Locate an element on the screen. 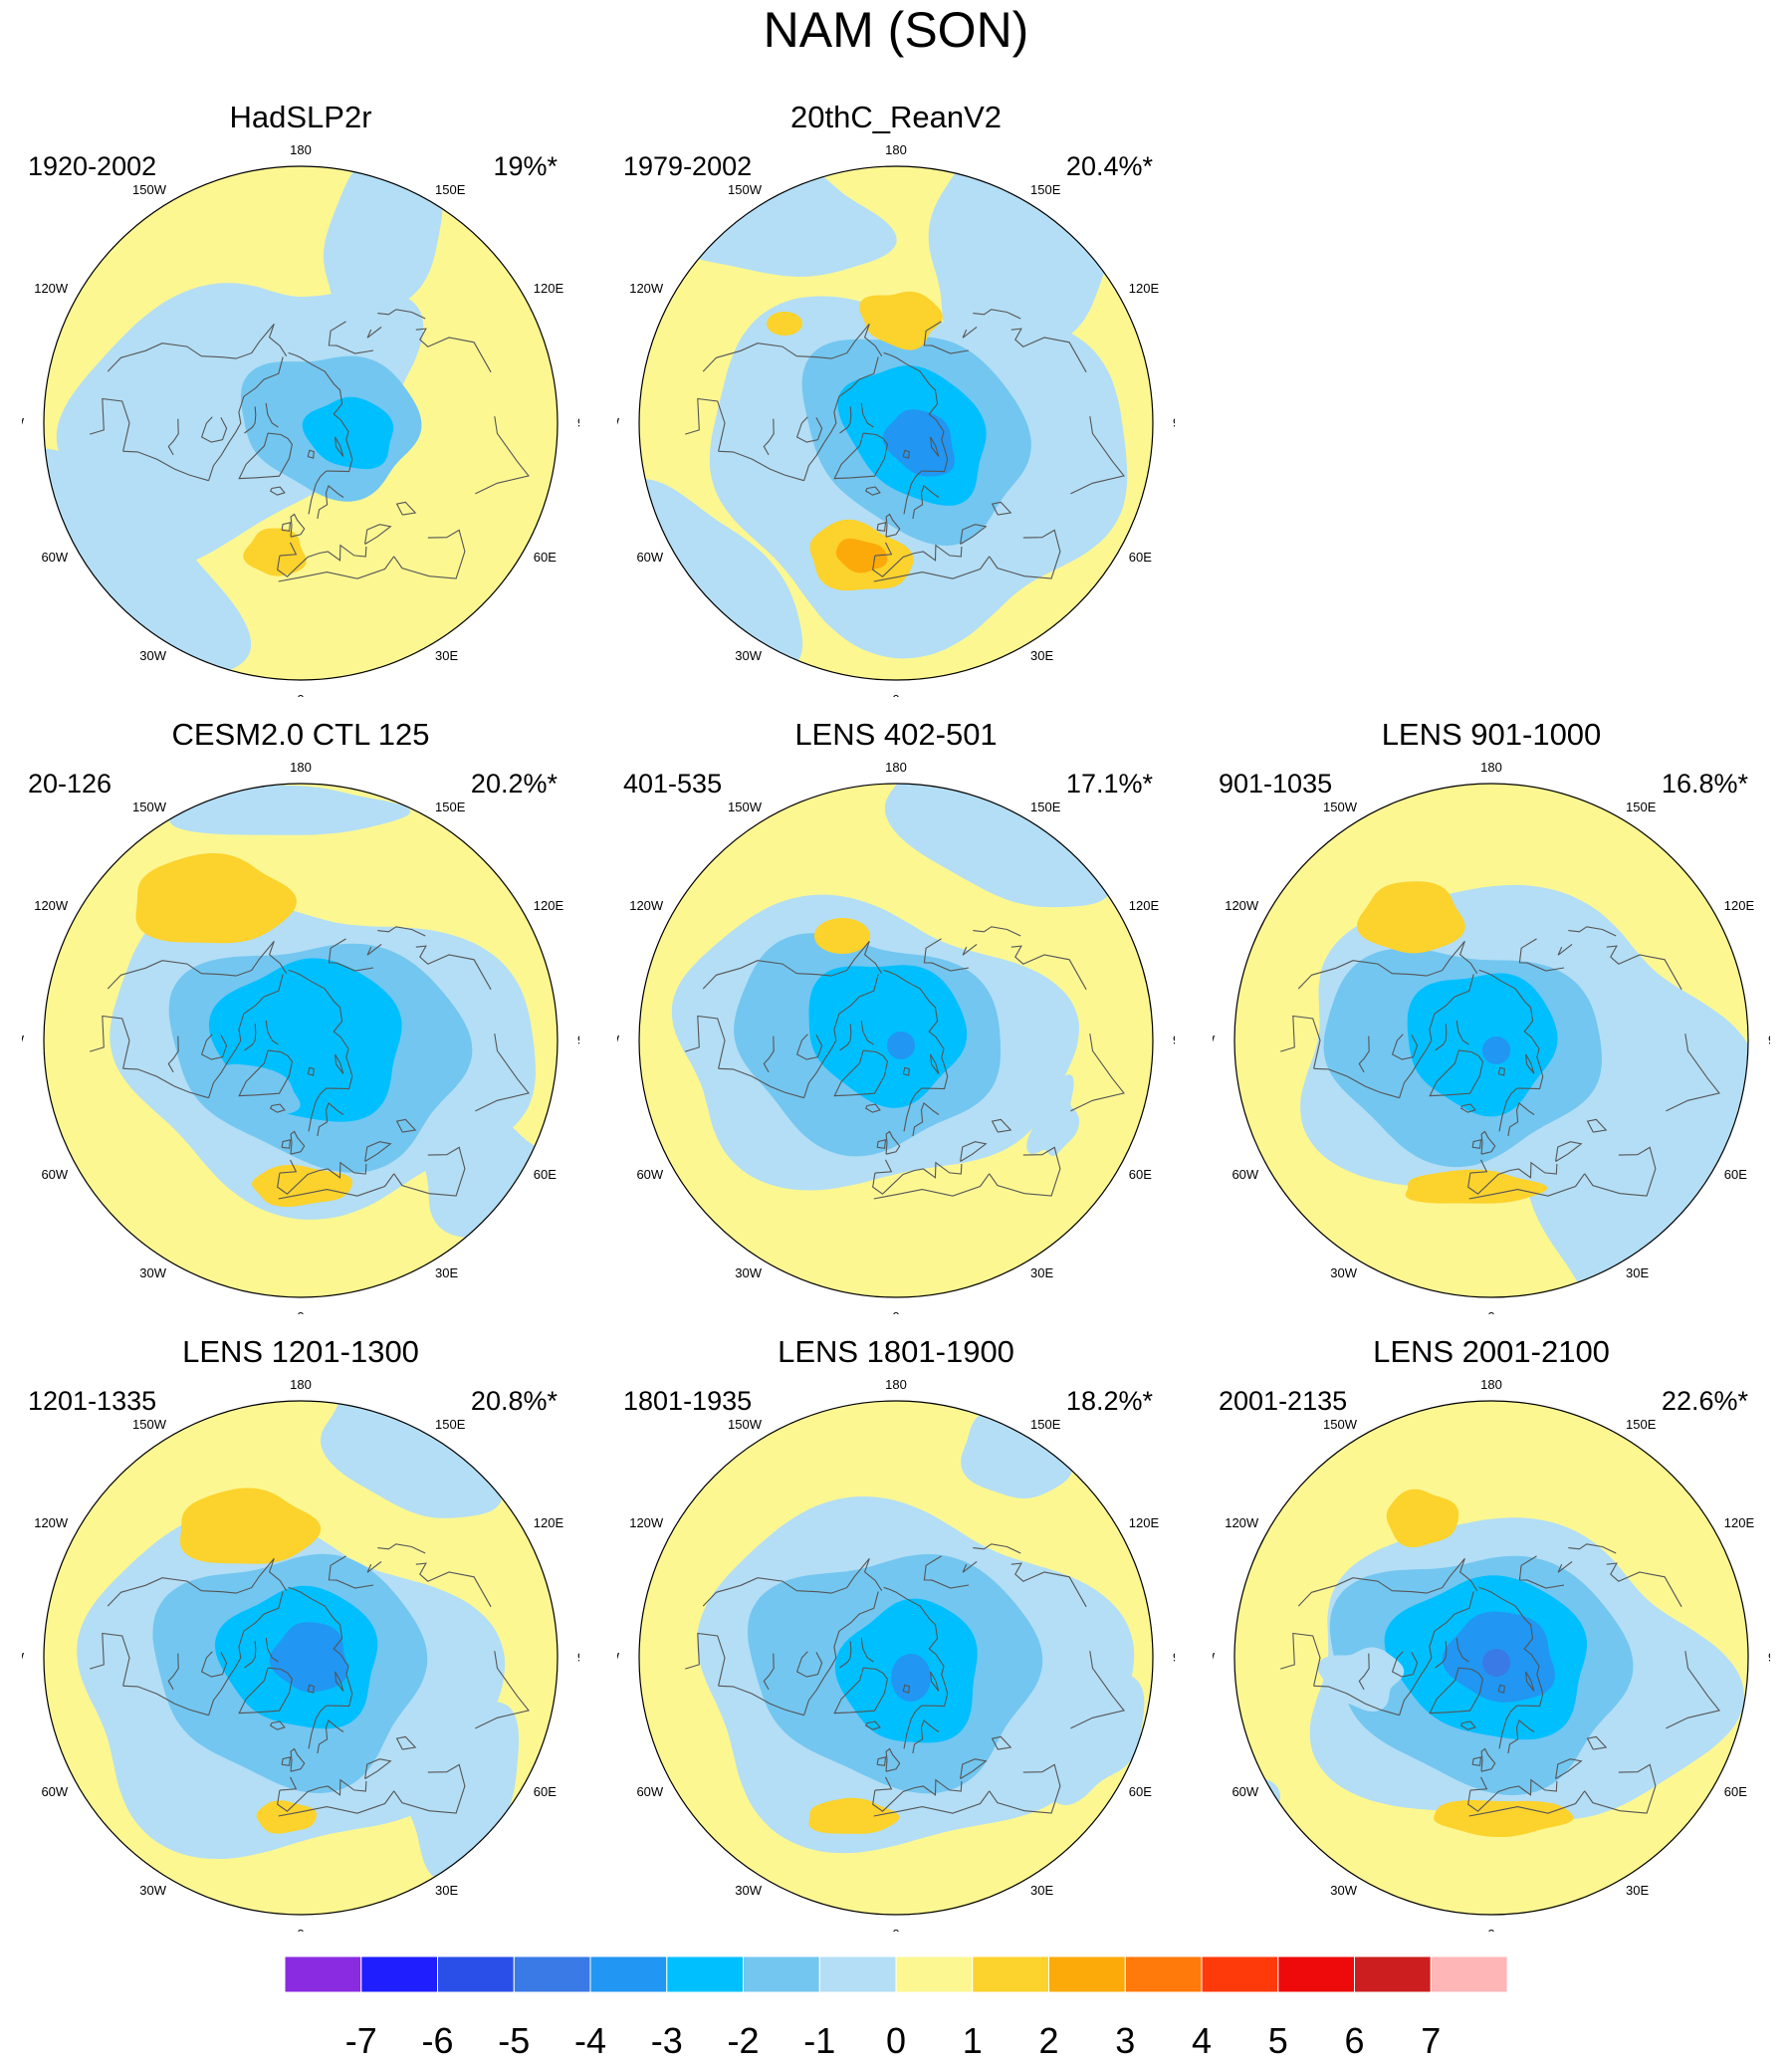 The width and height of the screenshot is (1792, 2061). panel-years: 20-126 is located at coordinates (70, 784).